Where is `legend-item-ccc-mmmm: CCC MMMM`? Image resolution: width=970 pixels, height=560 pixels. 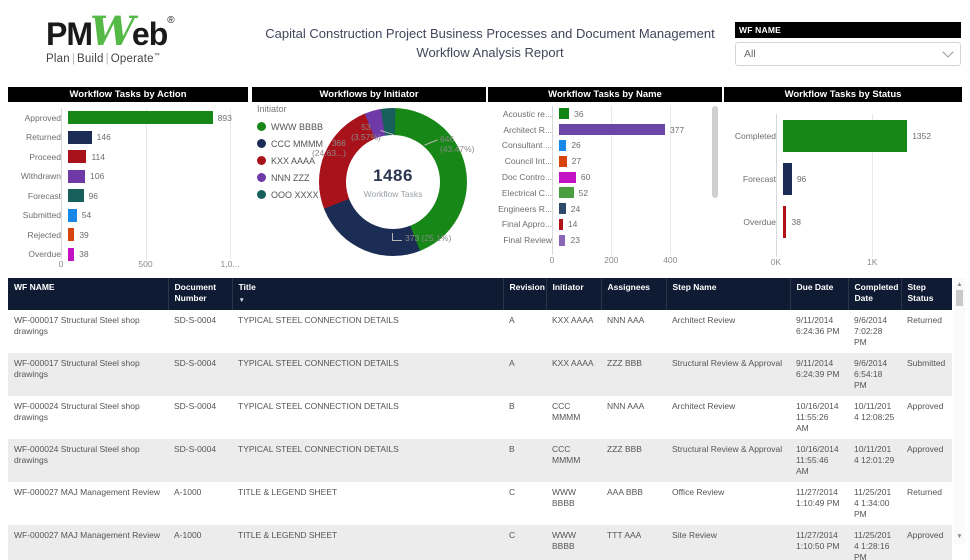 legend-item-ccc-mmmm: CCC MMMM is located at coordinates (290, 143).